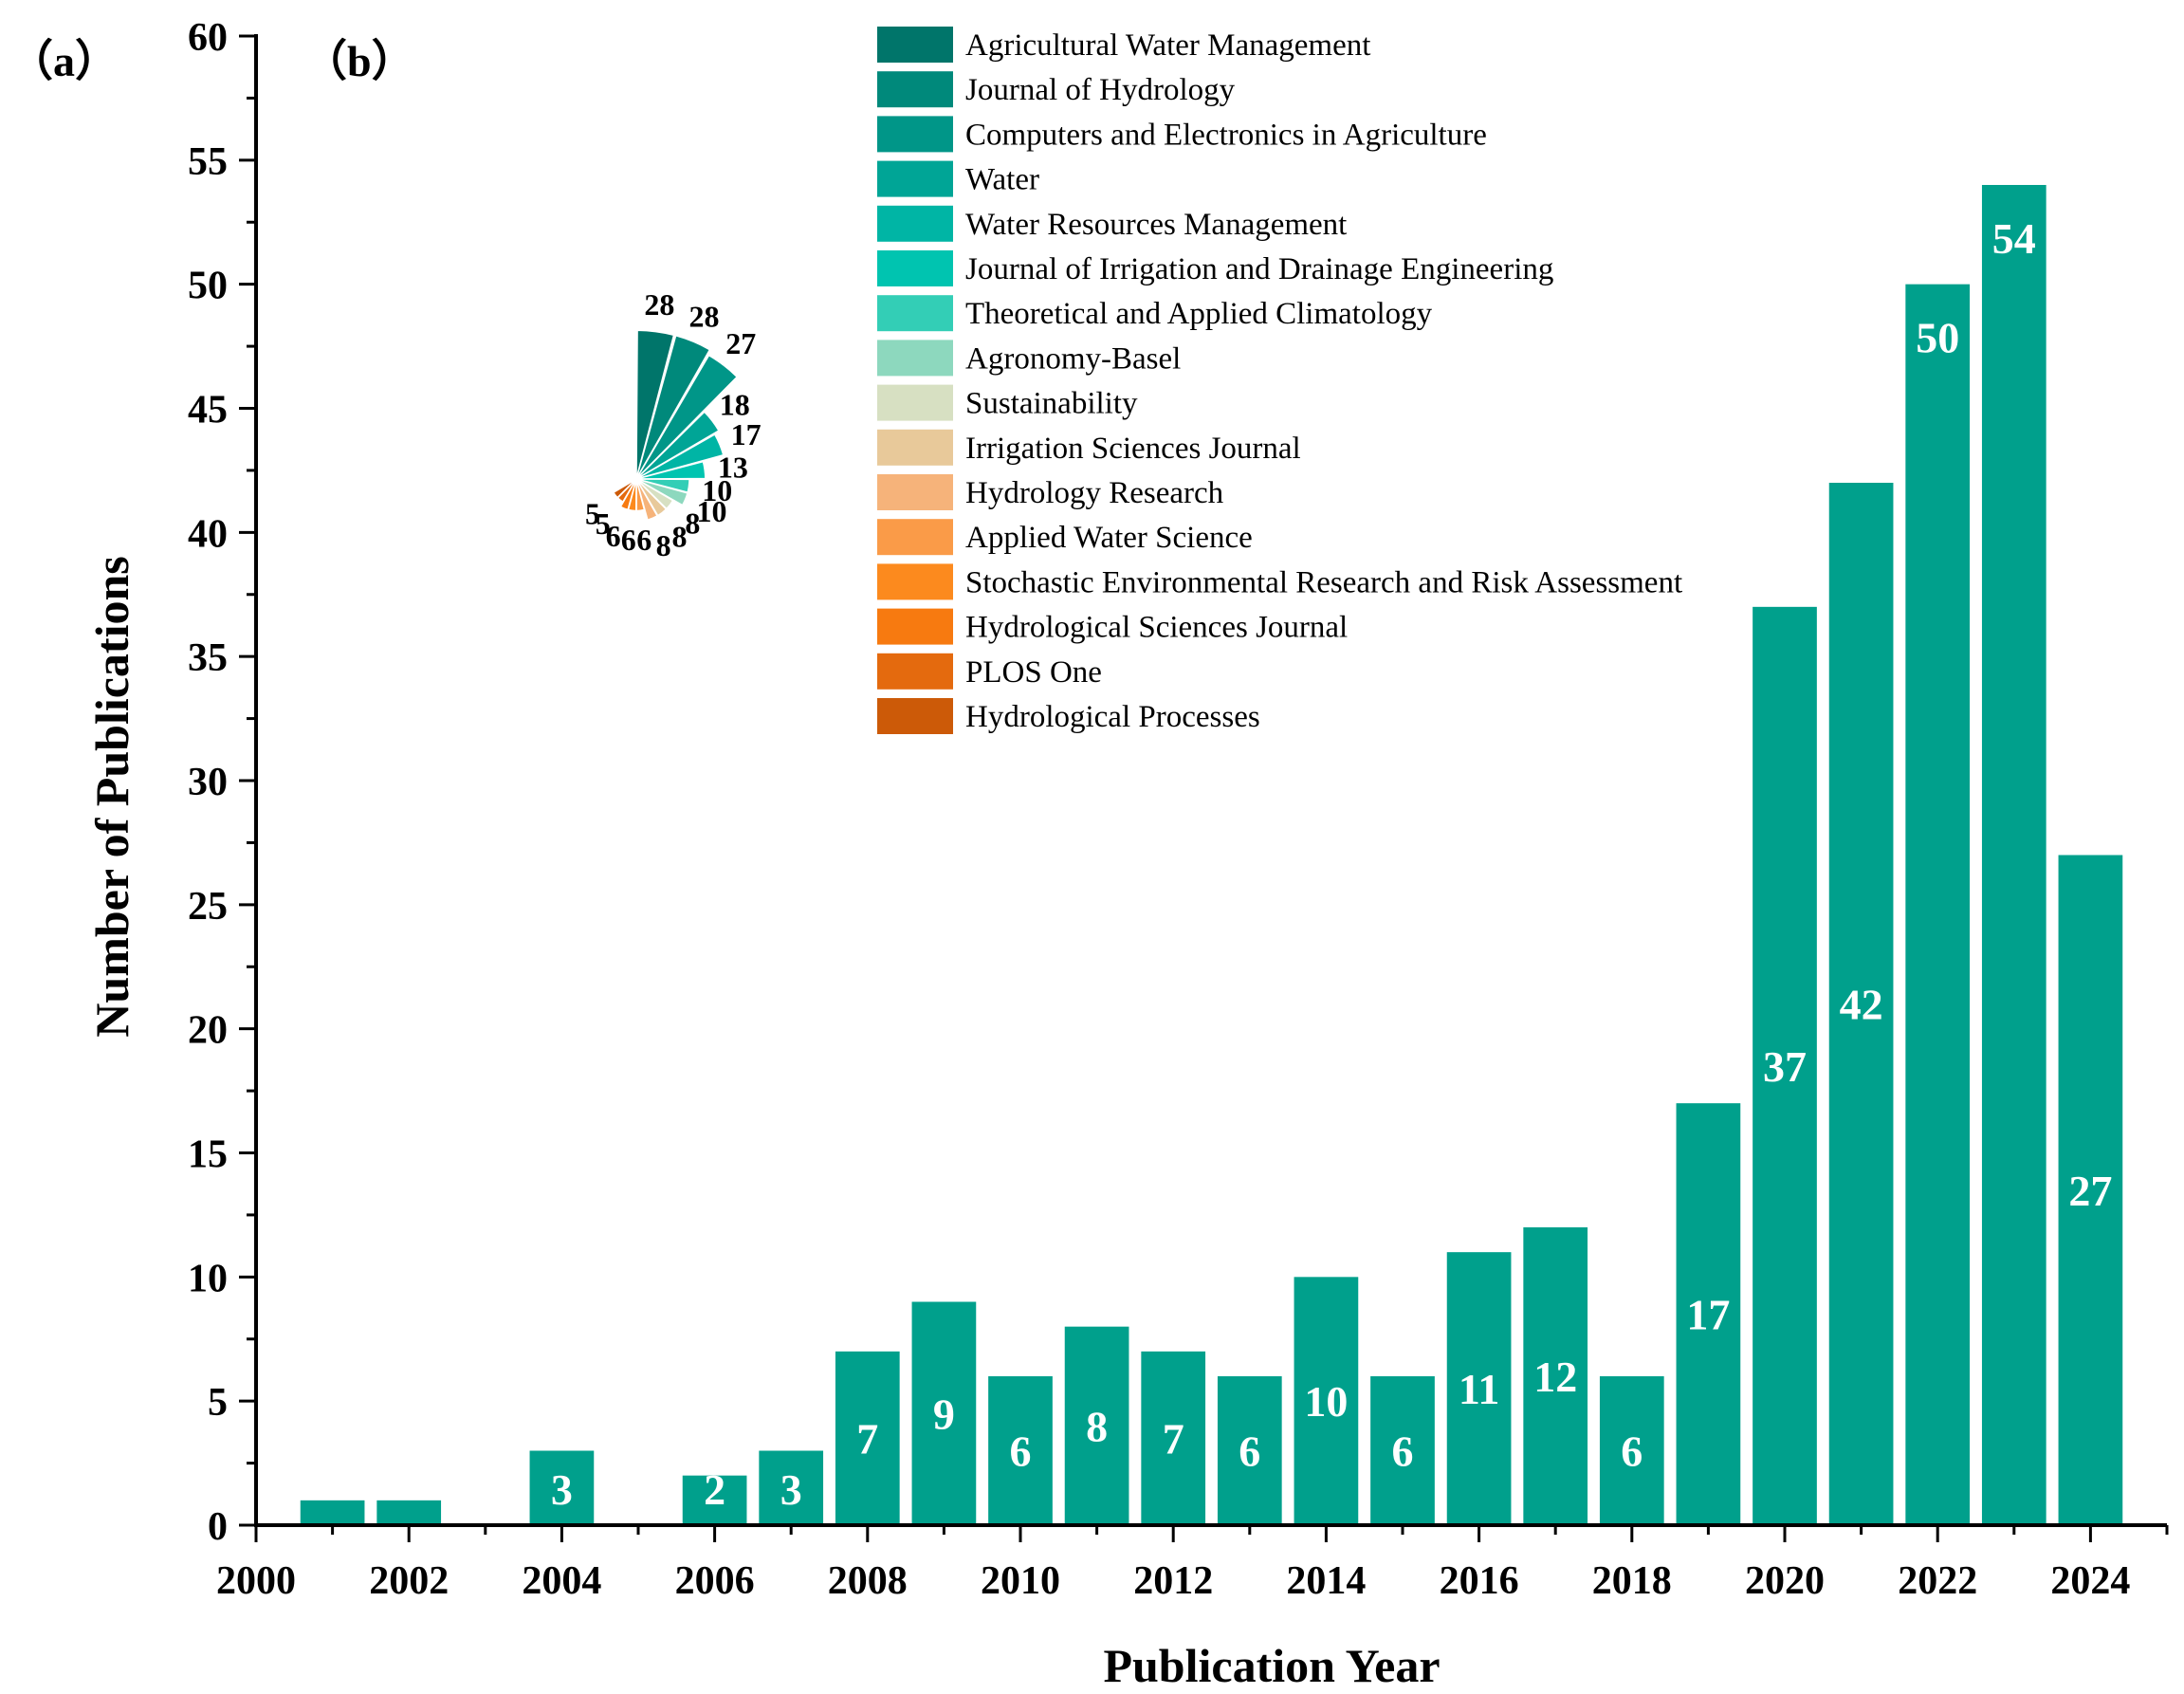 Image resolution: width=2184 pixels, height=1694 pixels. I want to click on bar-label-2008: 7, so click(867, 1438).